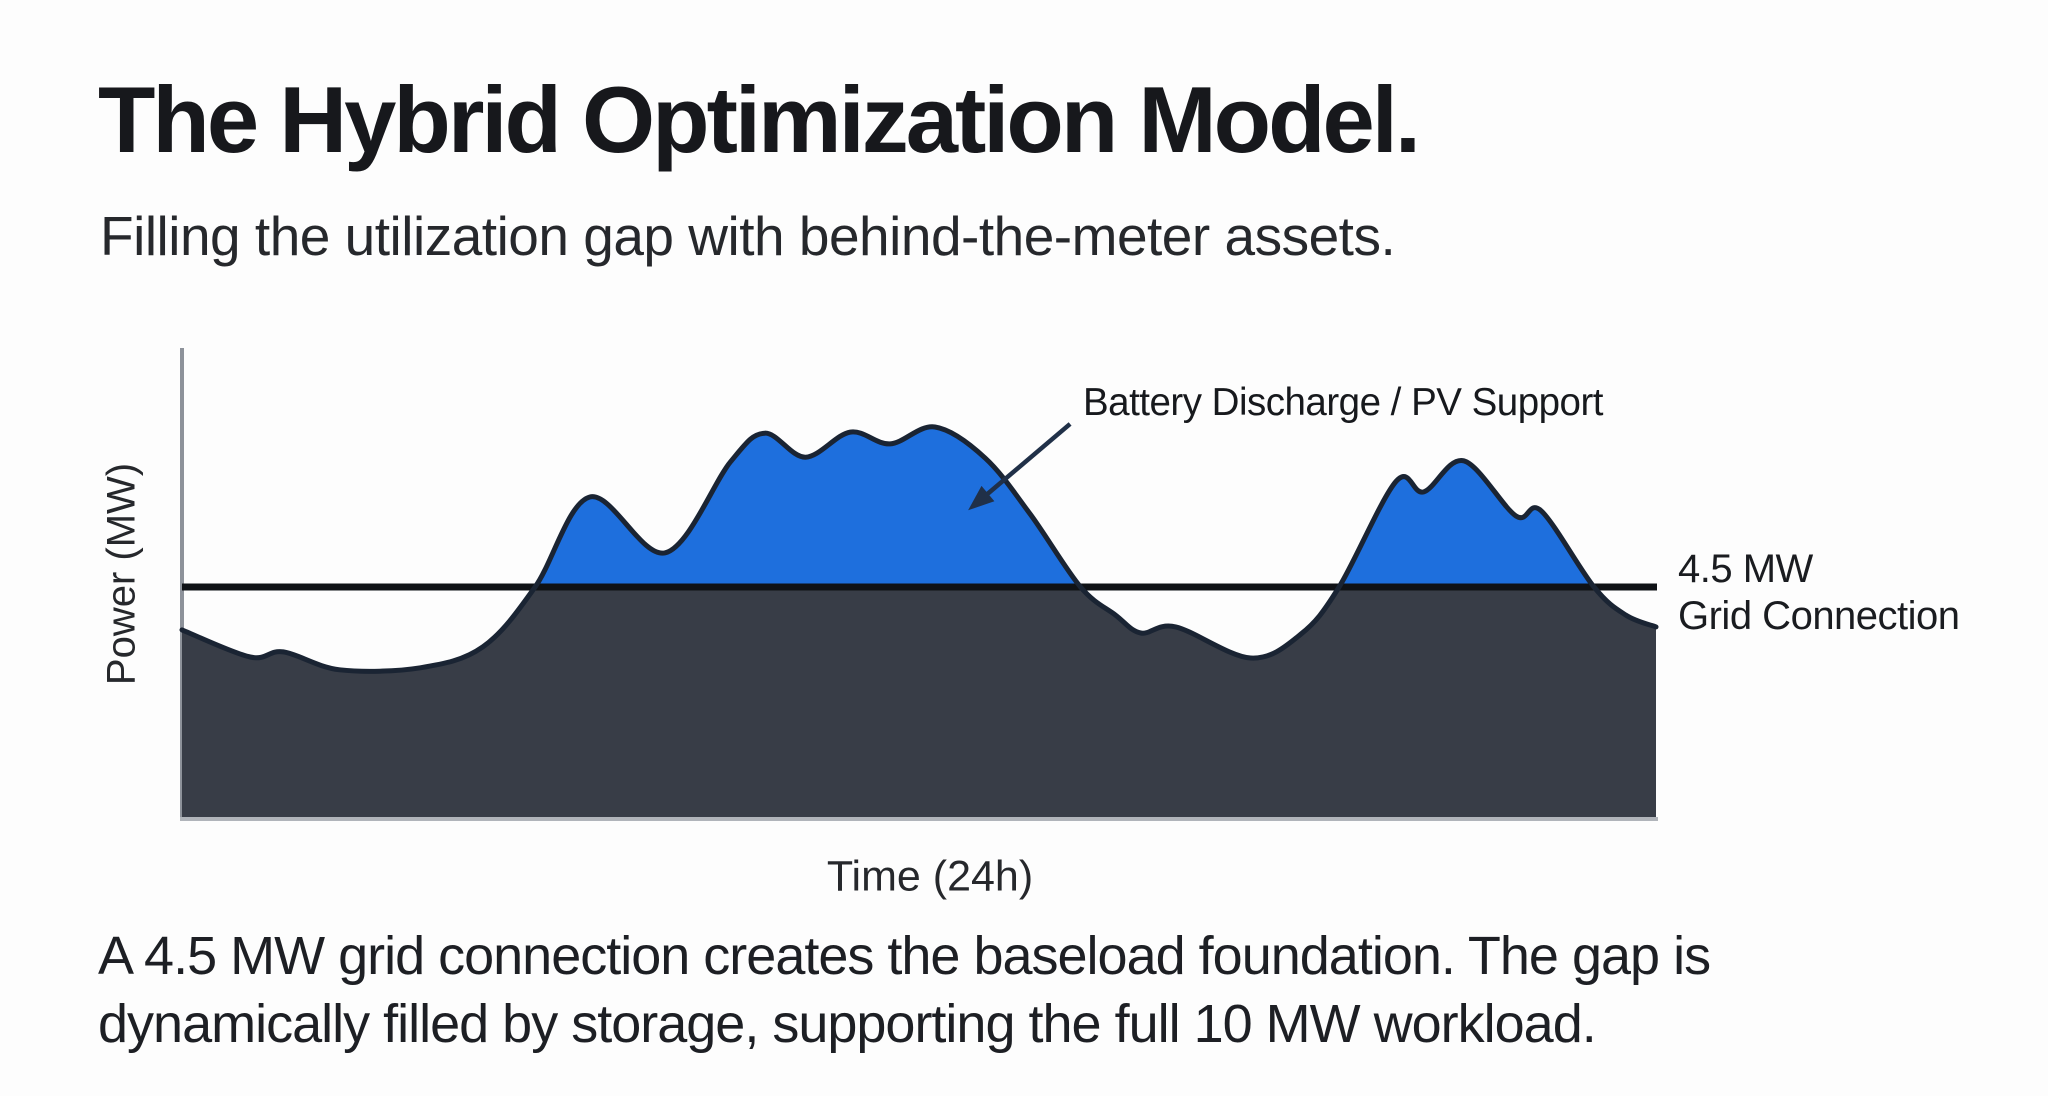  I want to click on annotation-label: Battery Discharge / PV Support, so click(1343, 402).